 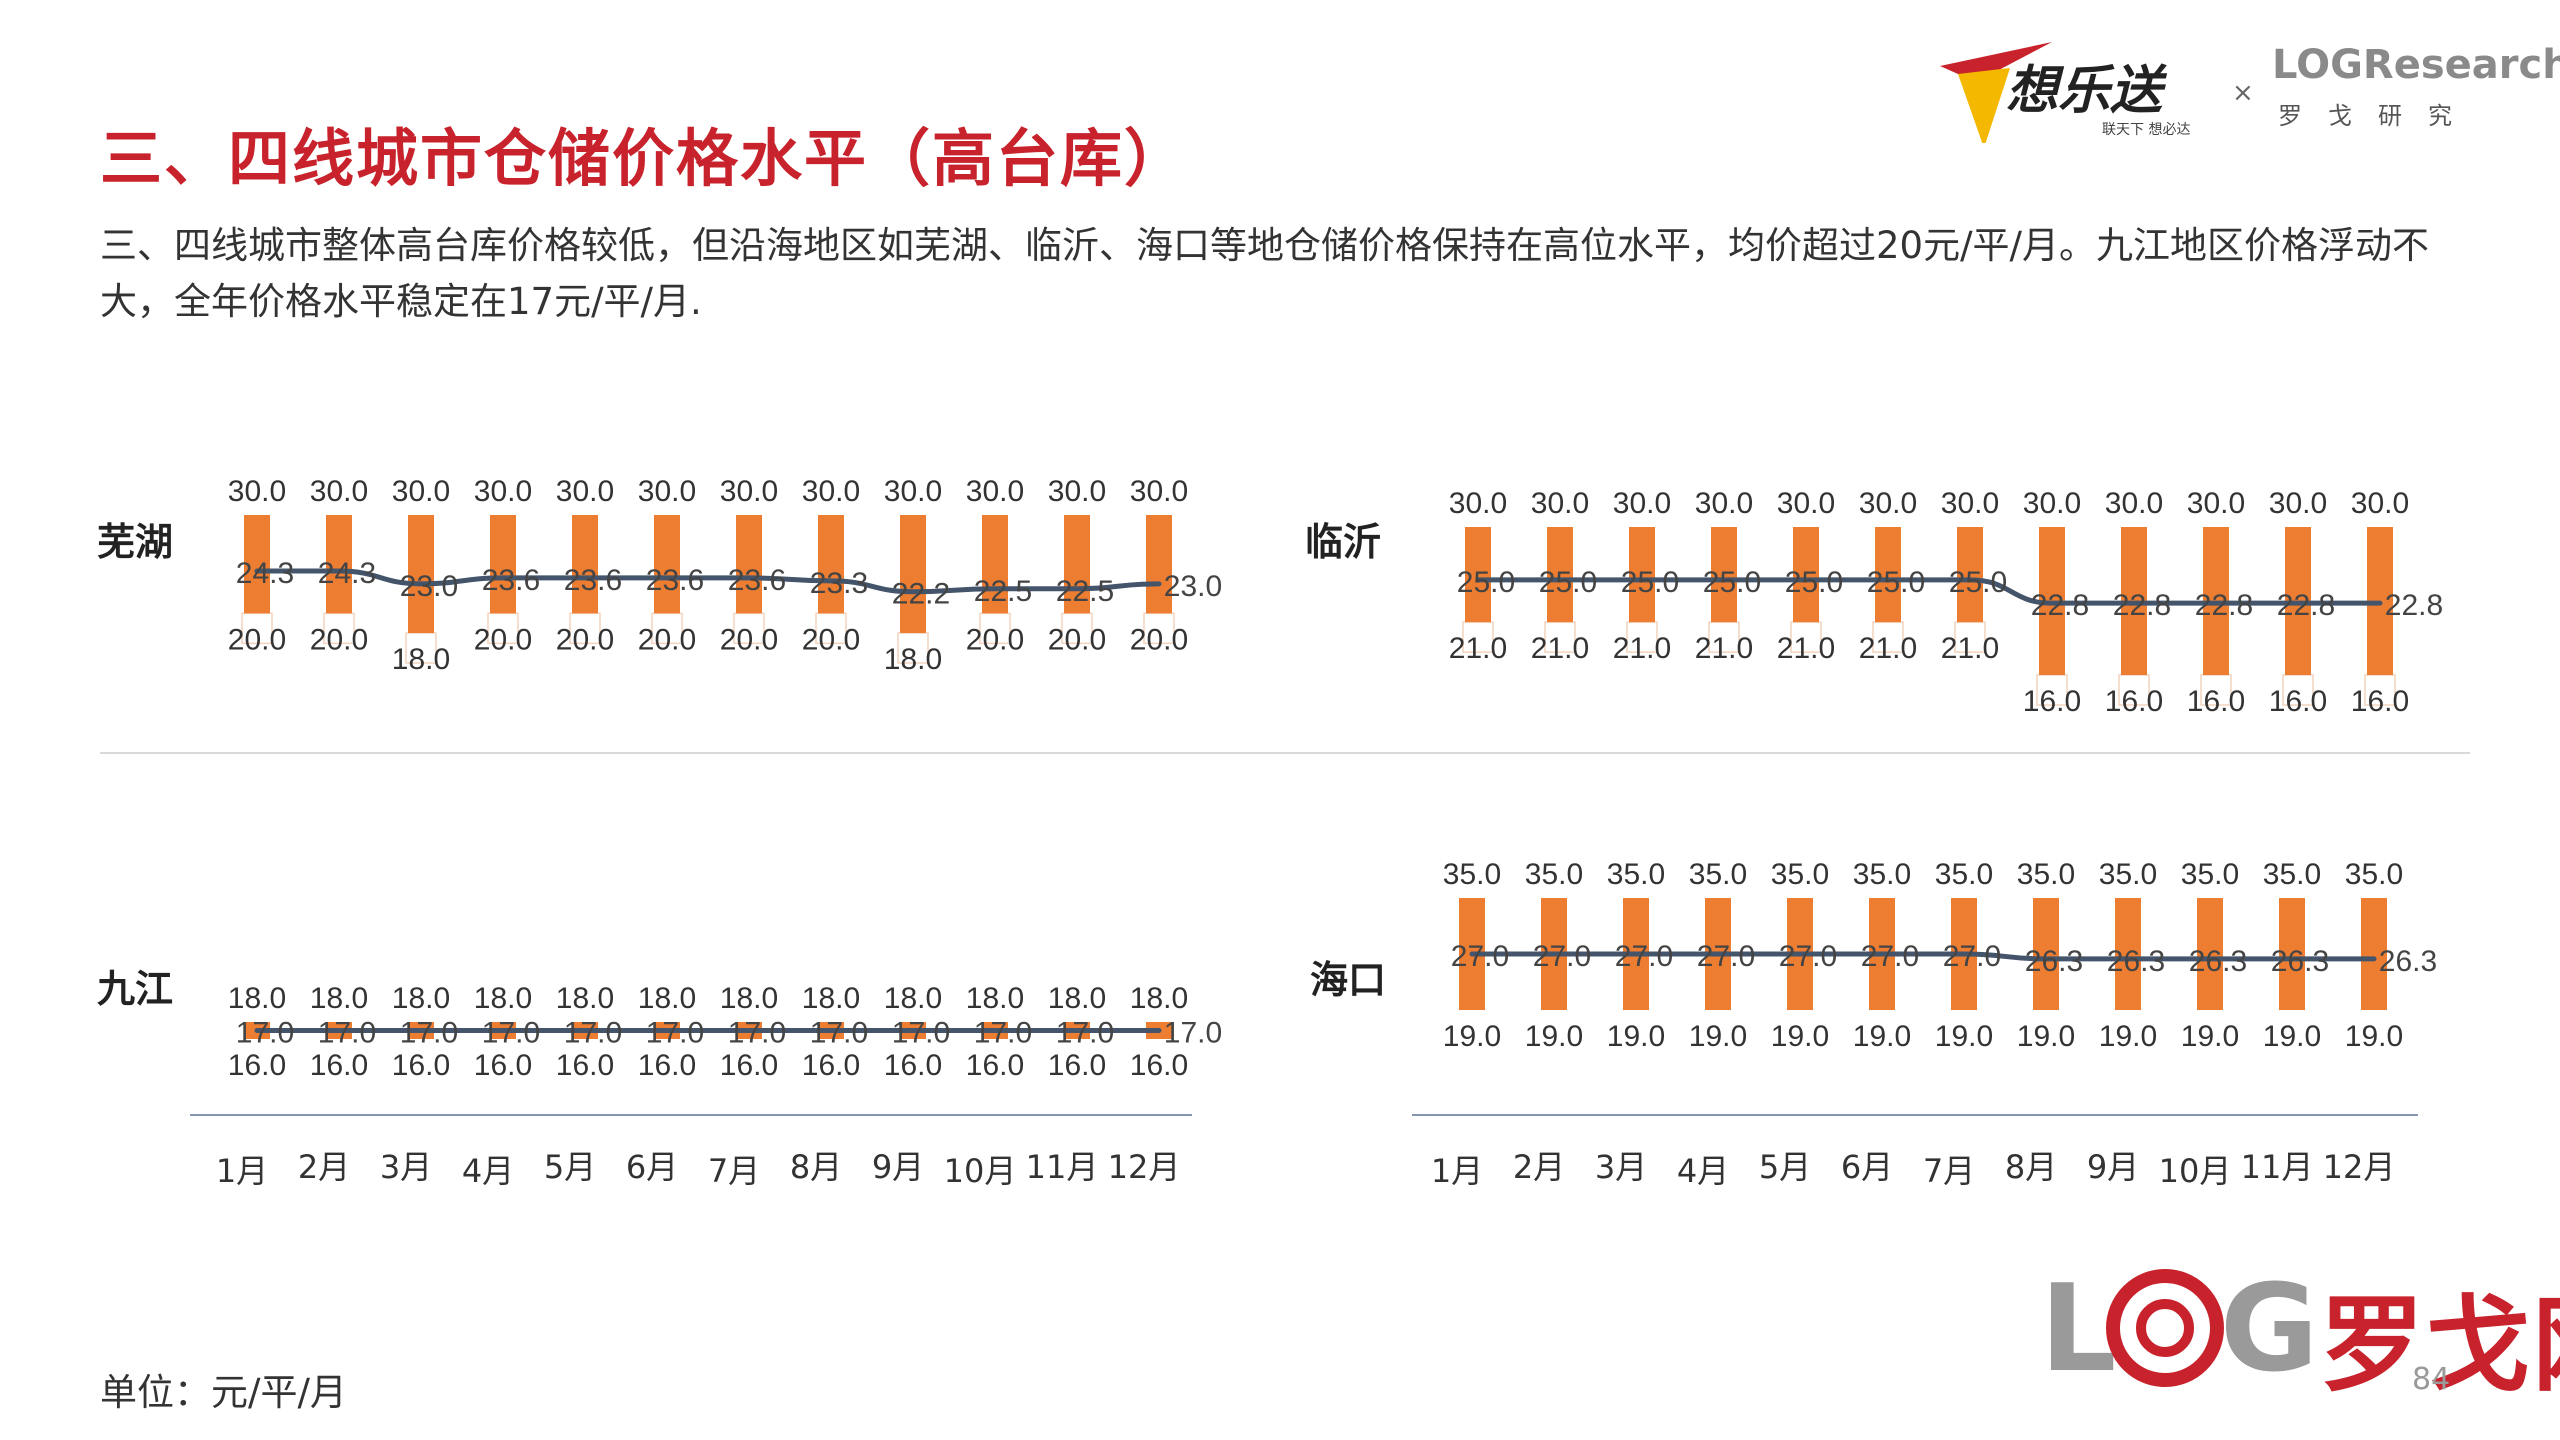 What do you see at coordinates (2078, 1329) in the screenshot?
I see `svg-text: L` at bounding box center [2078, 1329].